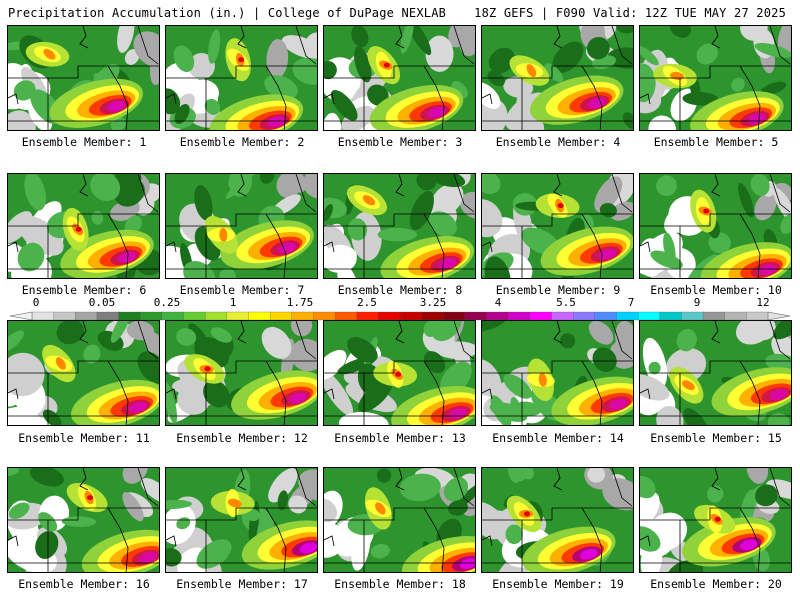  I want to click on colorbar-min-arrow, so click(21, 316).